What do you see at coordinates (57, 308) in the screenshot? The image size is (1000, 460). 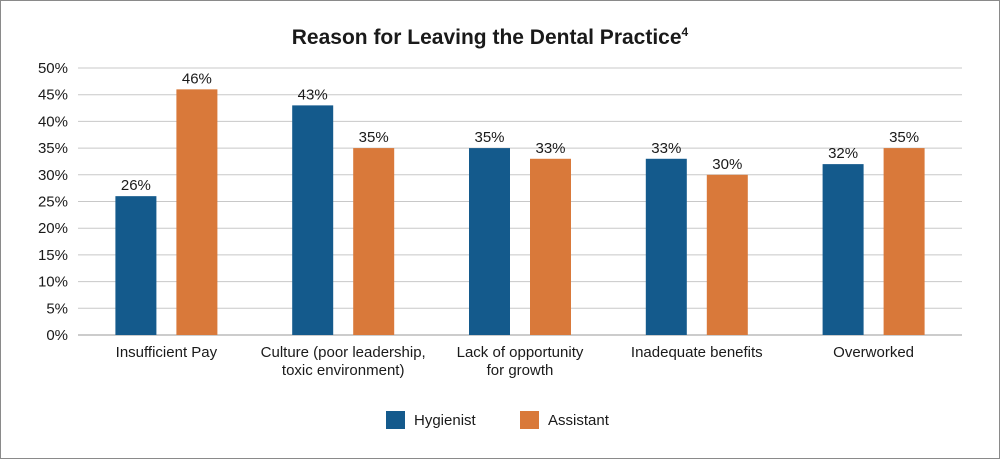 I see `y-tick-label: 5%` at bounding box center [57, 308].